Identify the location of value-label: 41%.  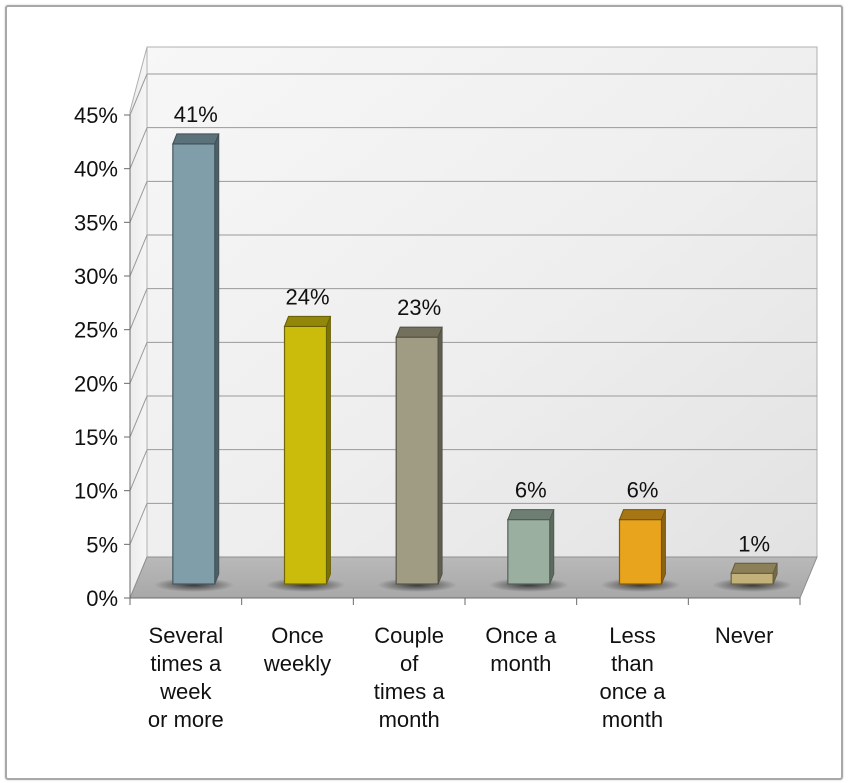
(196, 114).